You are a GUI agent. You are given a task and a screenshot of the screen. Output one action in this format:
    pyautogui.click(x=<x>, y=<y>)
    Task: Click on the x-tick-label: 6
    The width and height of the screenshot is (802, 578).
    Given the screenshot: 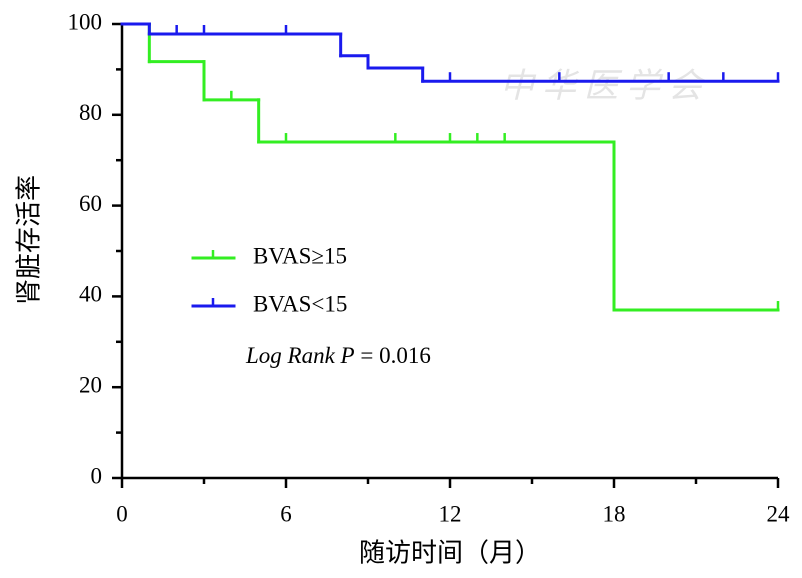 What is the action you would take?
    pyautogui.click(x=286, y=513)
    